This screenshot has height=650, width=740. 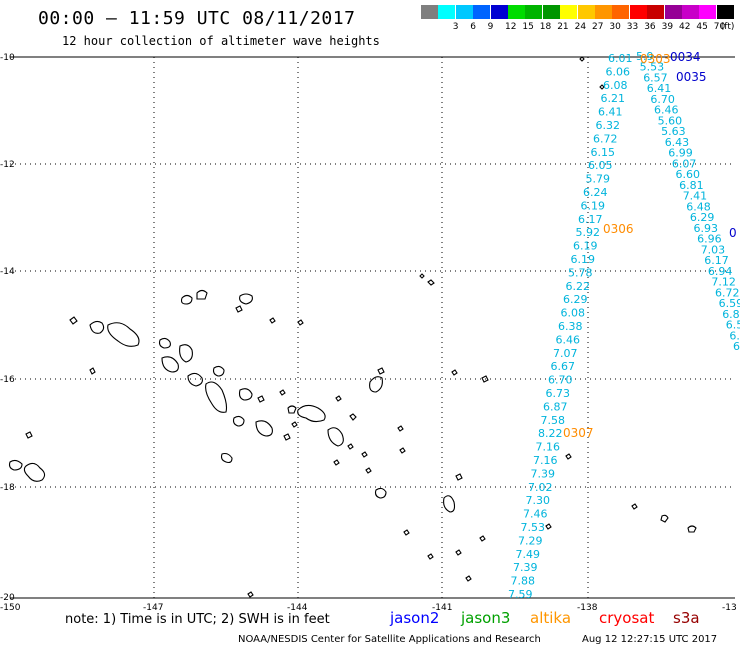 What do you see at coordinates (7, 598) in the screenshot?
I see `y-axis-label: -20` at bounding box center [7, 598].